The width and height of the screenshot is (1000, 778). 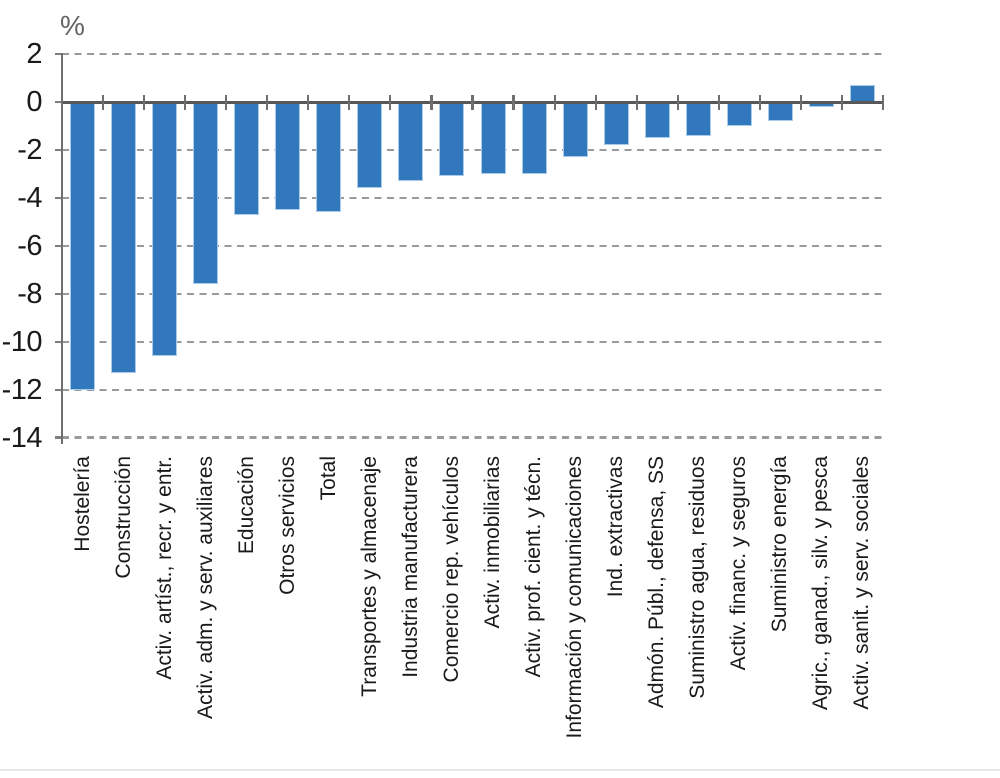 I want to click on x-axis-category-label: Admón. Públ., defensa, SS, so click(x=657, y=582).